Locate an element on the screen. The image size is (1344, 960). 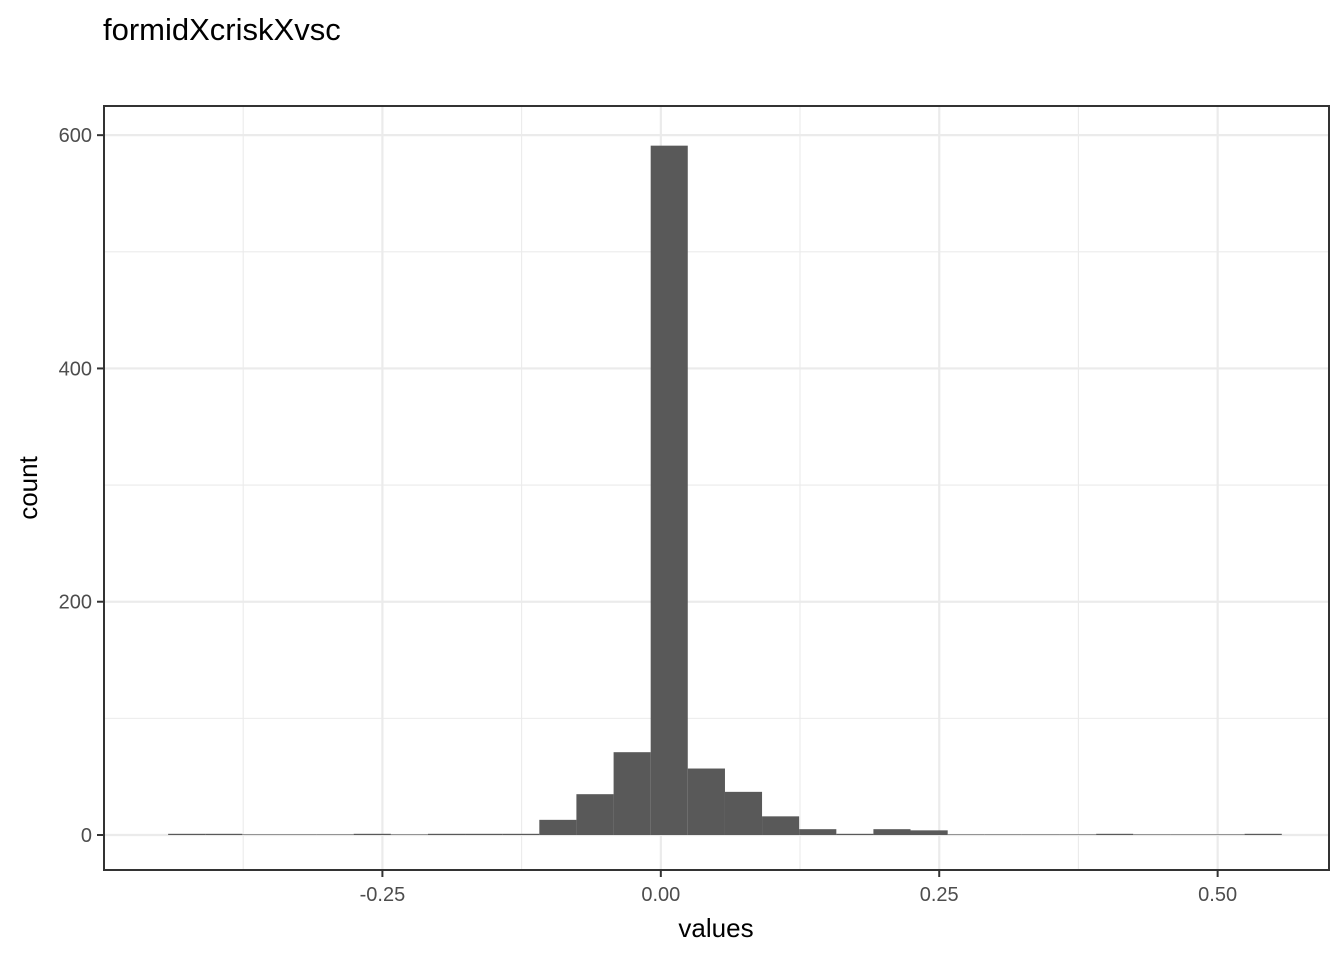
x-axis: -0.25 0.00 0.25 0.50 is located at coordinates (798, 888).